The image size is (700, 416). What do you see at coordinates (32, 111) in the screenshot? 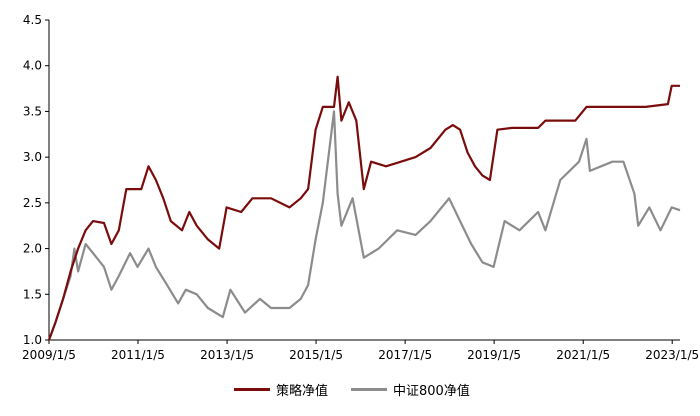
I see `y-tick-label: 3.5` at bounding box center [32, 111].